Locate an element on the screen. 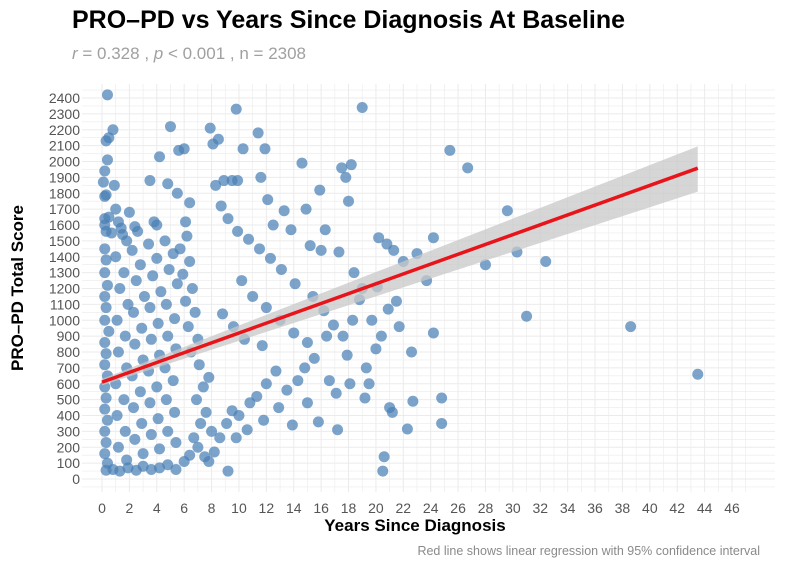 This screenshot has height=567, width=800. y-tick-label: 0 is located at coordinates (76, 479).